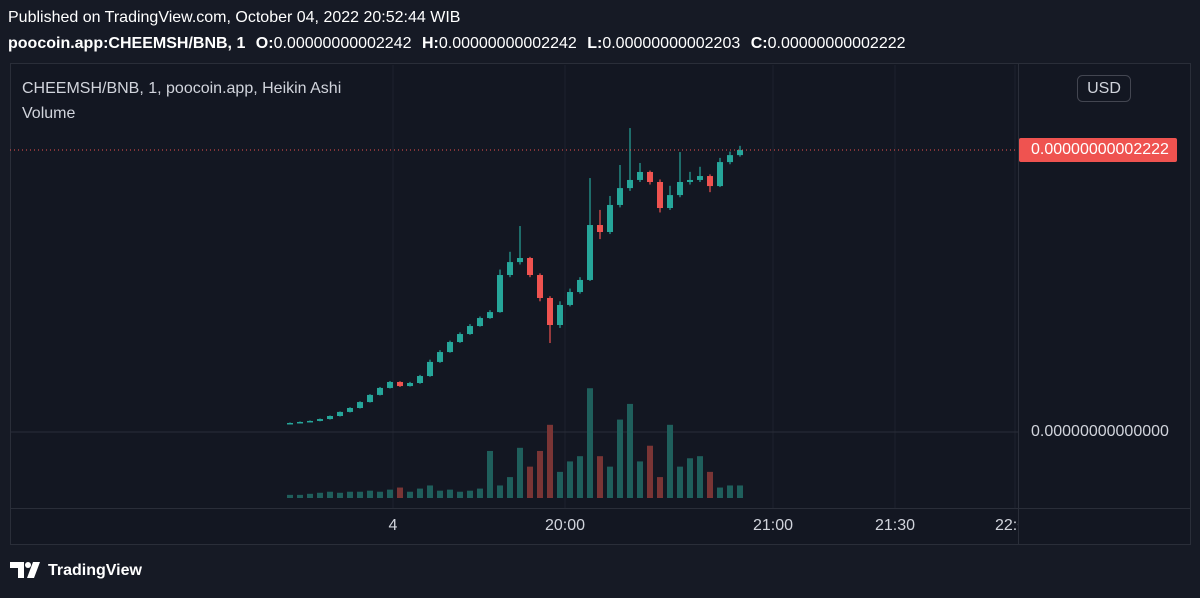  What do you see at coordinates (393, 525) in the screenshot?
I see `x-tick-label: 4` at bounding box center [393, 525].